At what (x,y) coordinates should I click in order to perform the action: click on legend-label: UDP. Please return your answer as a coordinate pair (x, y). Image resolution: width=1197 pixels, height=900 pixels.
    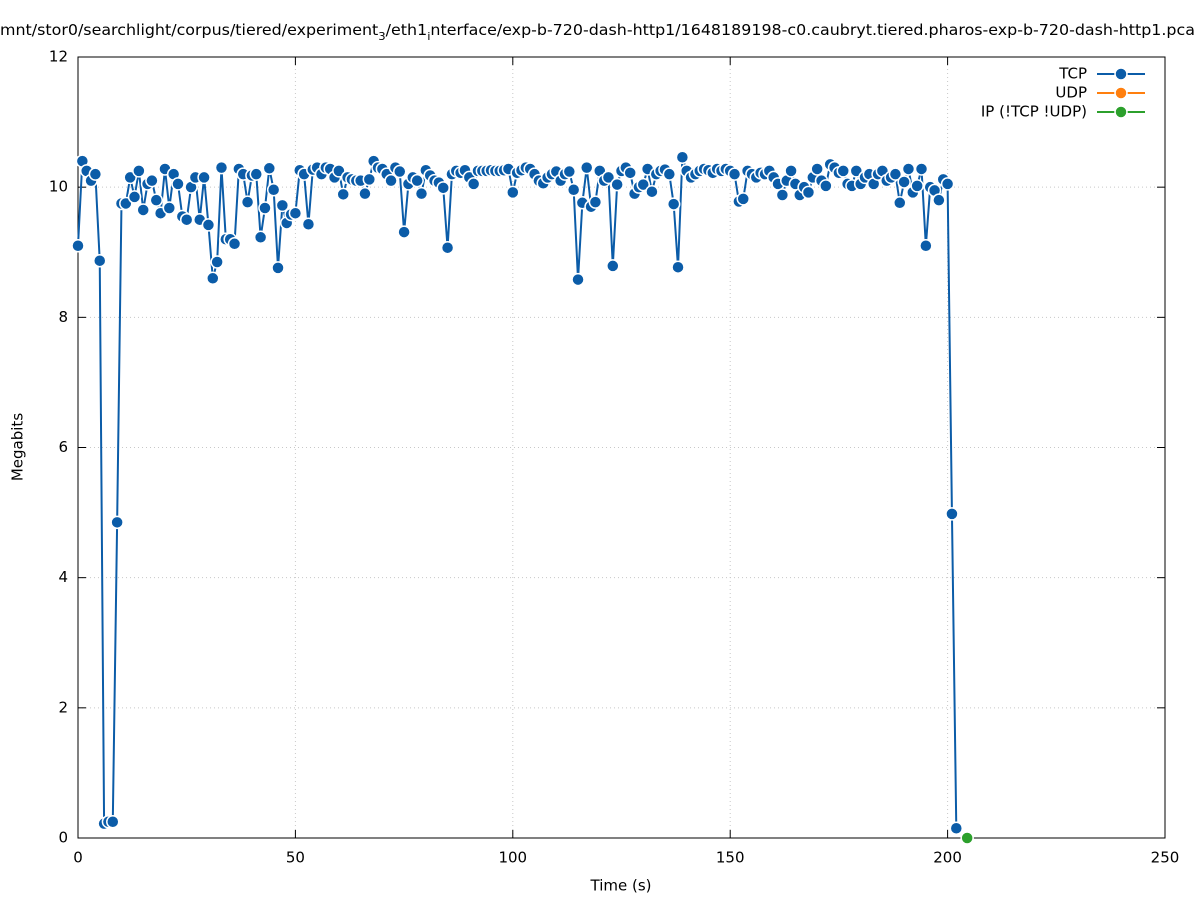
    Looking at the image, I should click on (1071, 93).